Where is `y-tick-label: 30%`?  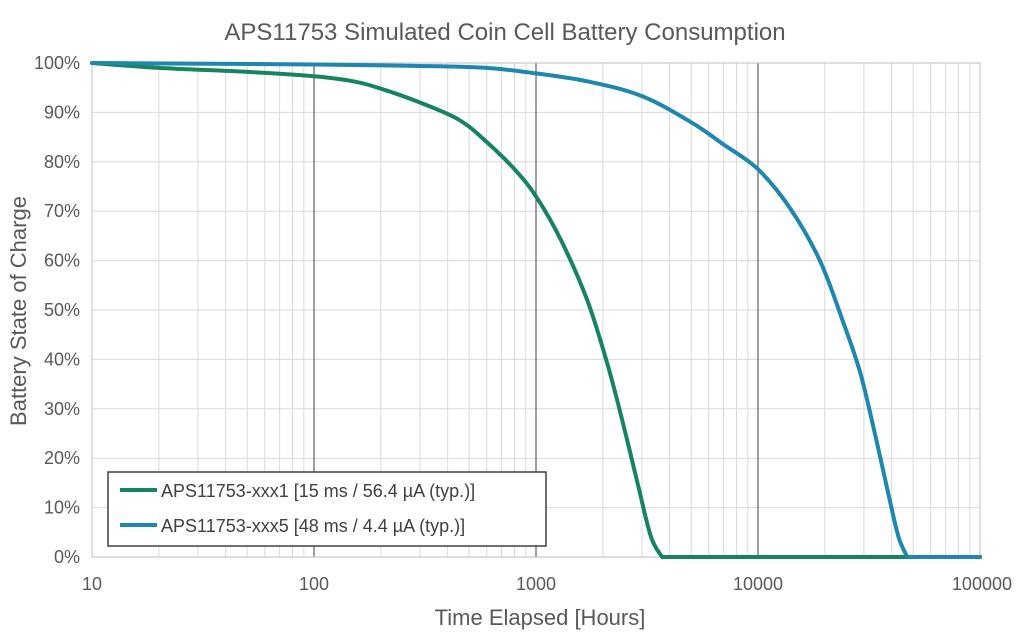
y-tick-label: 30% is located at coordinates (62, 409).